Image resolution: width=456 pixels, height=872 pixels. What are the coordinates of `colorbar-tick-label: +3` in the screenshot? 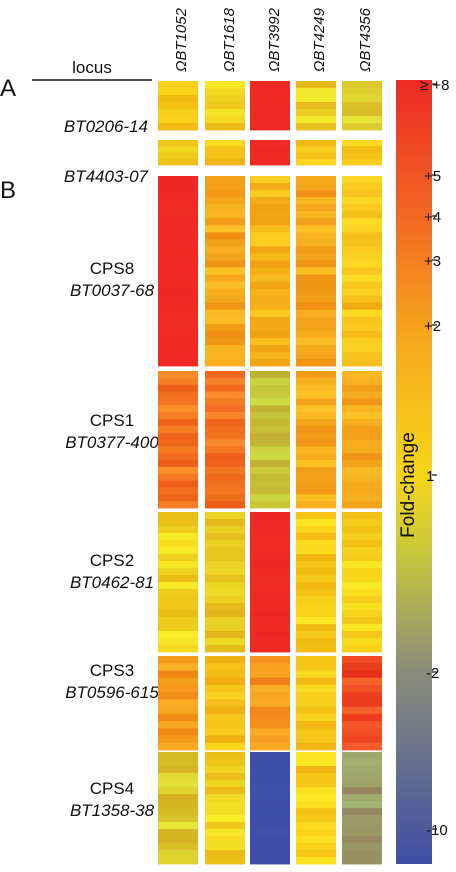 It's located at (432, 261).